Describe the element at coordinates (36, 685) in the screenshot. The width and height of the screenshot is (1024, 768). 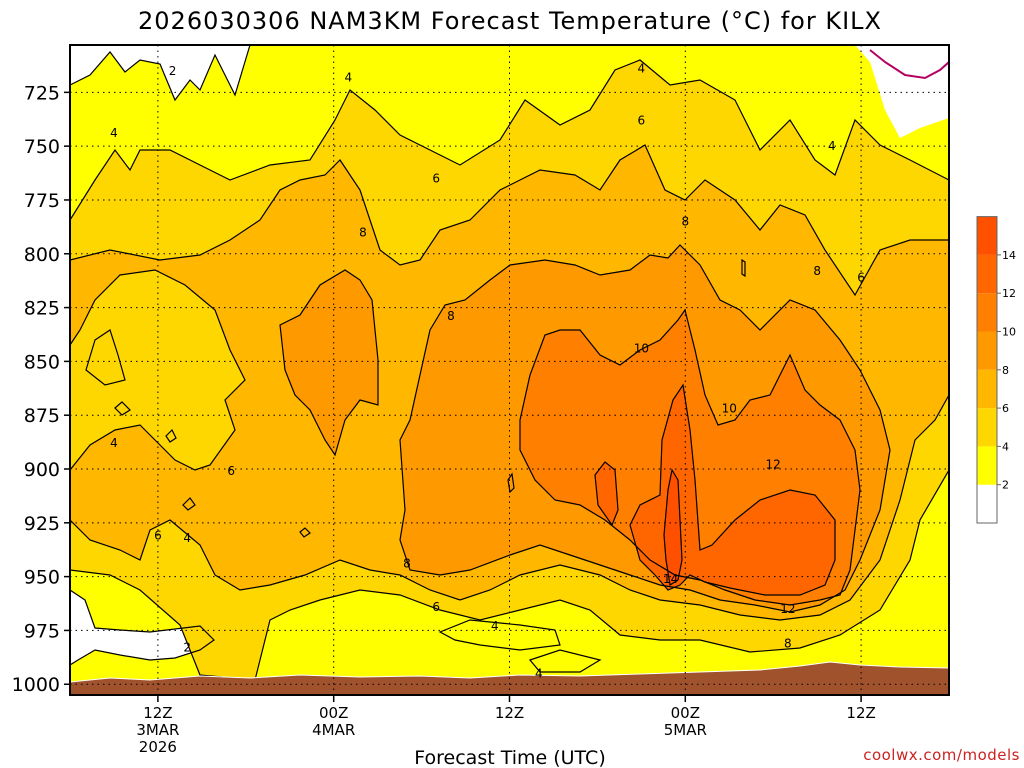
I see `y-tick-label: 1000` at that location.